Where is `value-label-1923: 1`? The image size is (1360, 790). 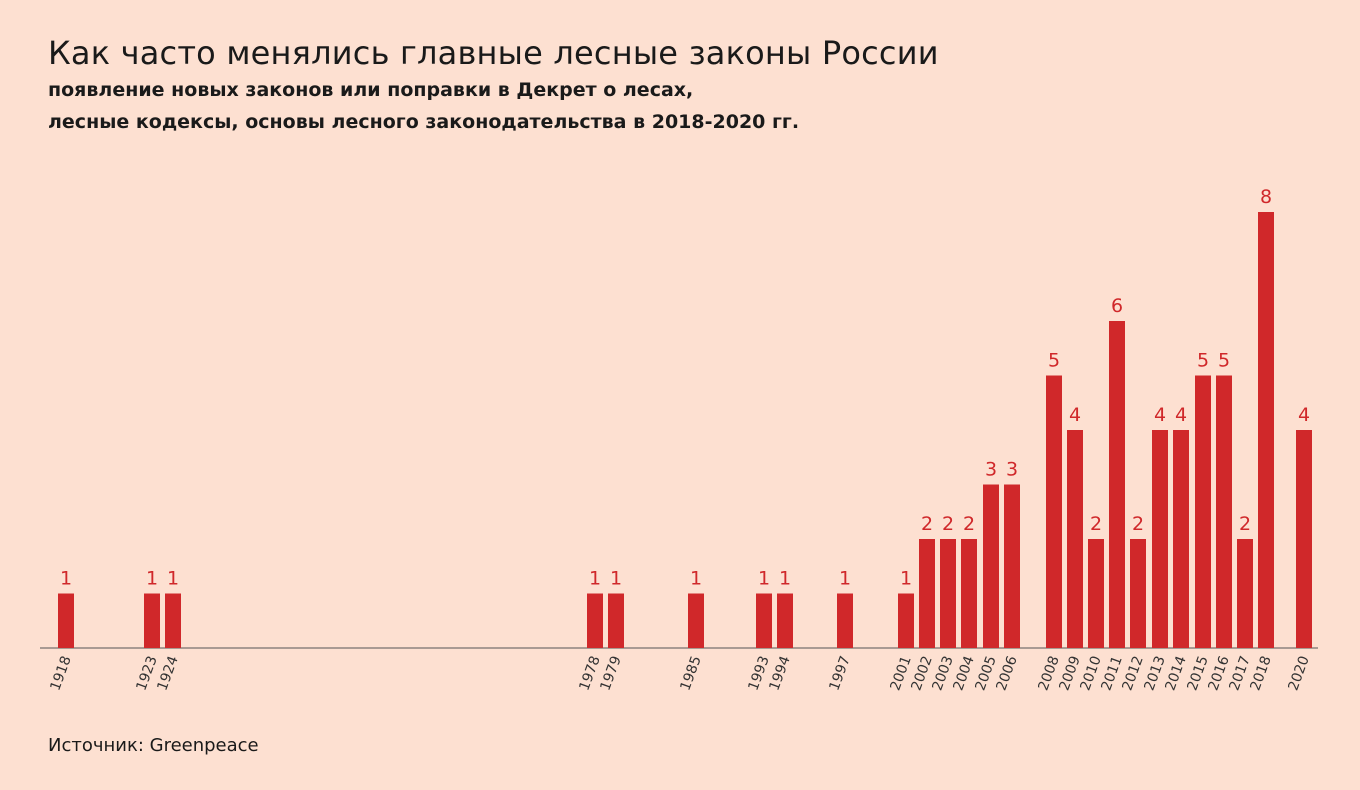 value-label-1923: 1 is located at coordinates (152, 579).